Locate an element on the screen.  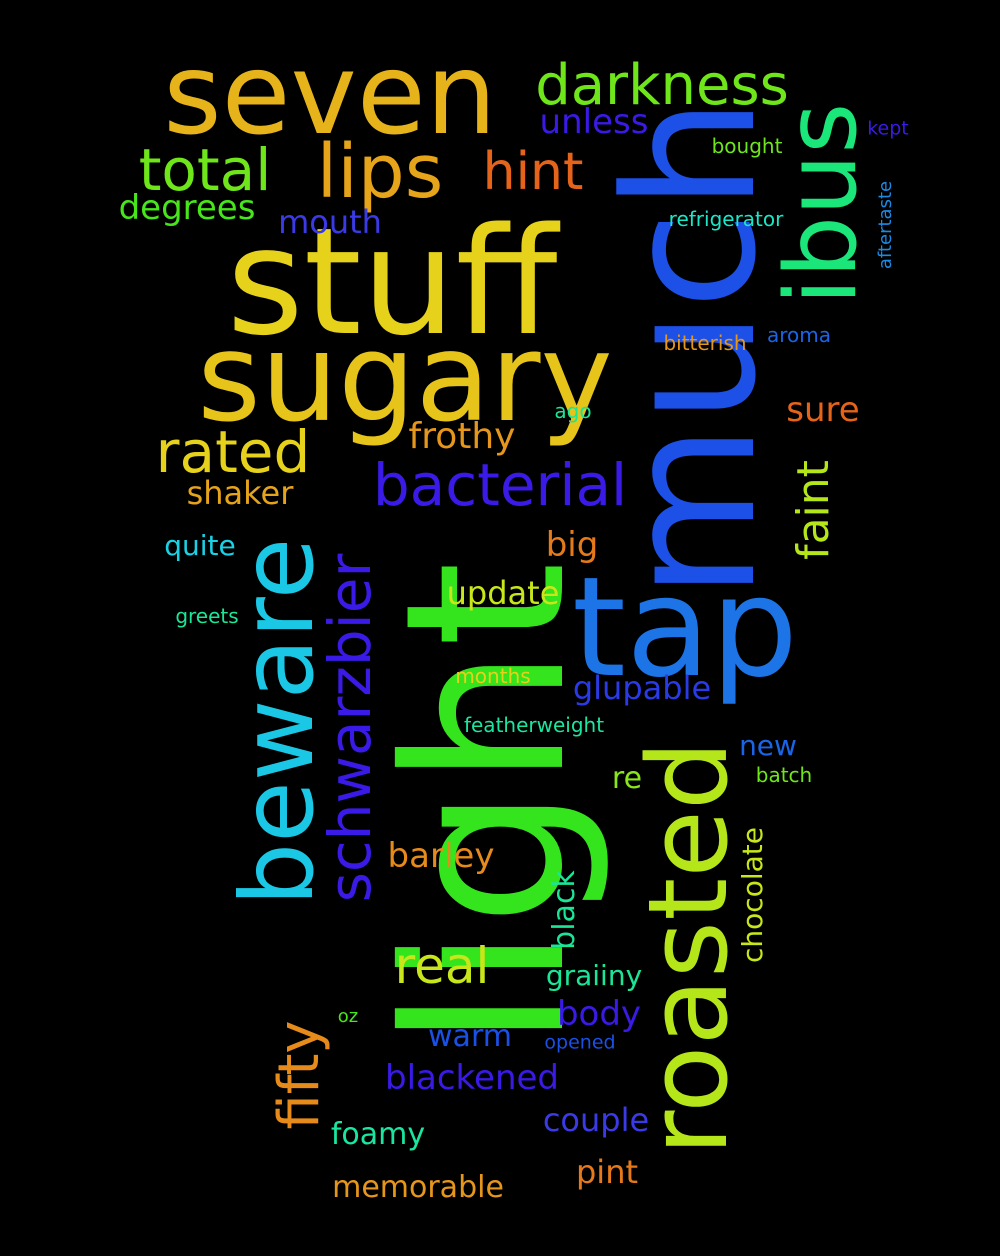
word-new: new is located at coordinates (768, 745).